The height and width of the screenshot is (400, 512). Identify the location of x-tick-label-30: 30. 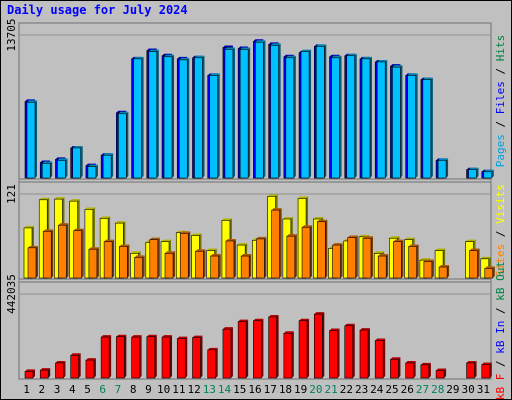
(468, 389).